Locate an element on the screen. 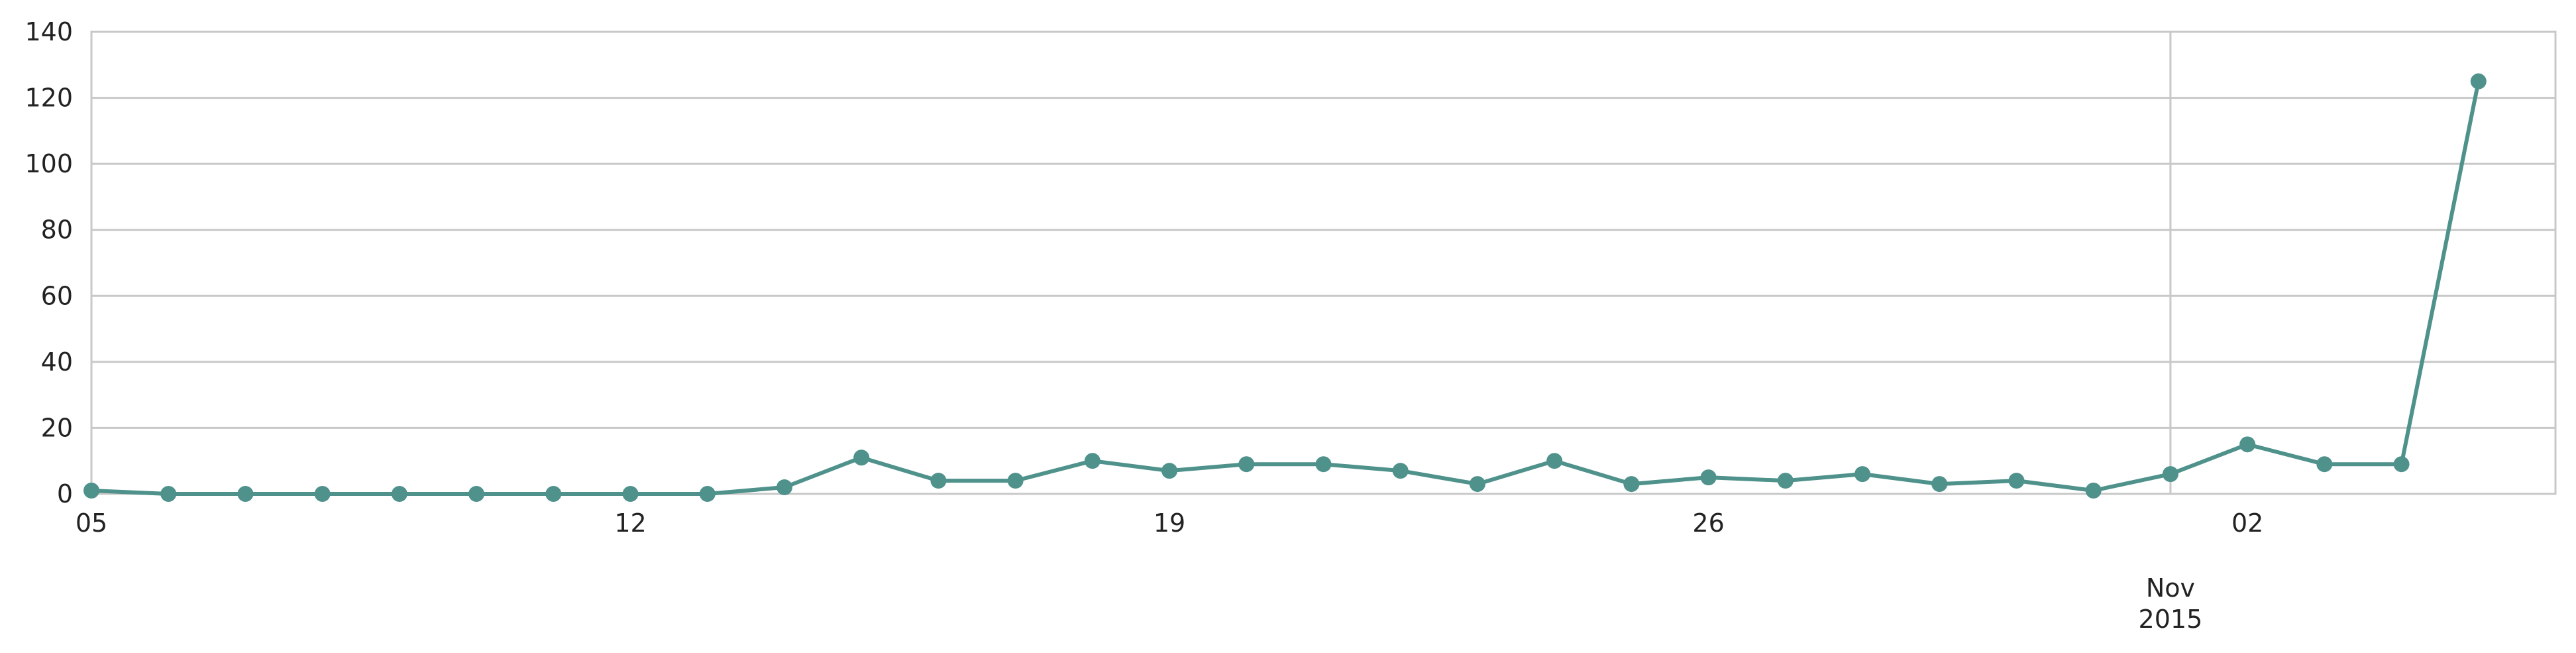 This screenshot has width=2576, height=653. y-tick-label: 140 is located at coordinates (49, 32).